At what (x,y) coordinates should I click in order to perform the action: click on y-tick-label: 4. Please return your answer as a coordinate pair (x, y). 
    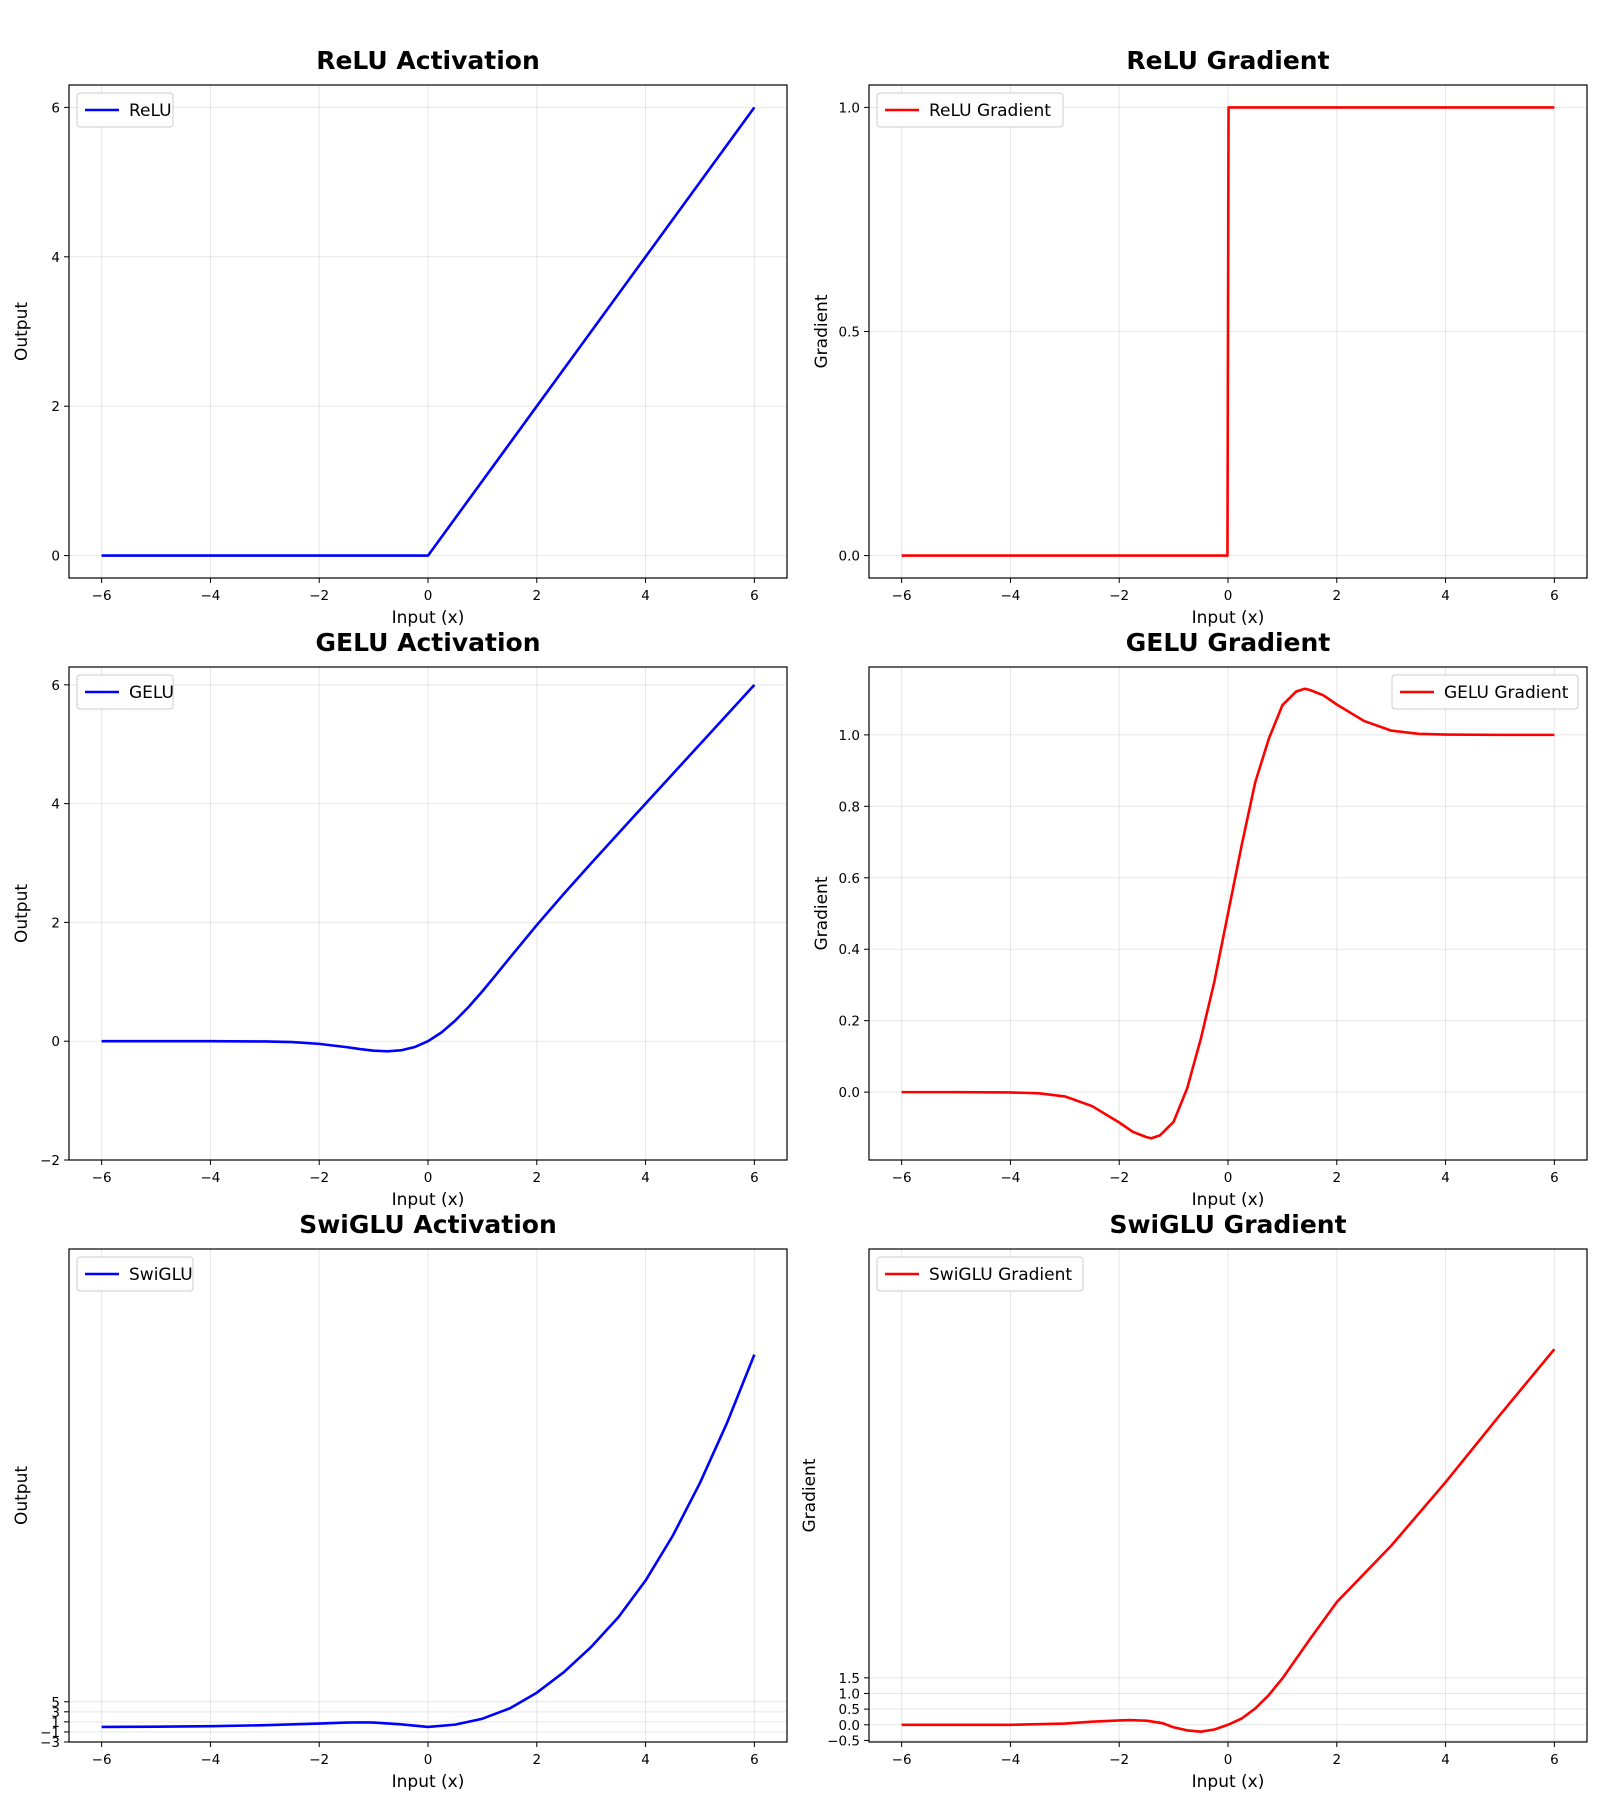
    Looking at the image, I should click on (55, 258).